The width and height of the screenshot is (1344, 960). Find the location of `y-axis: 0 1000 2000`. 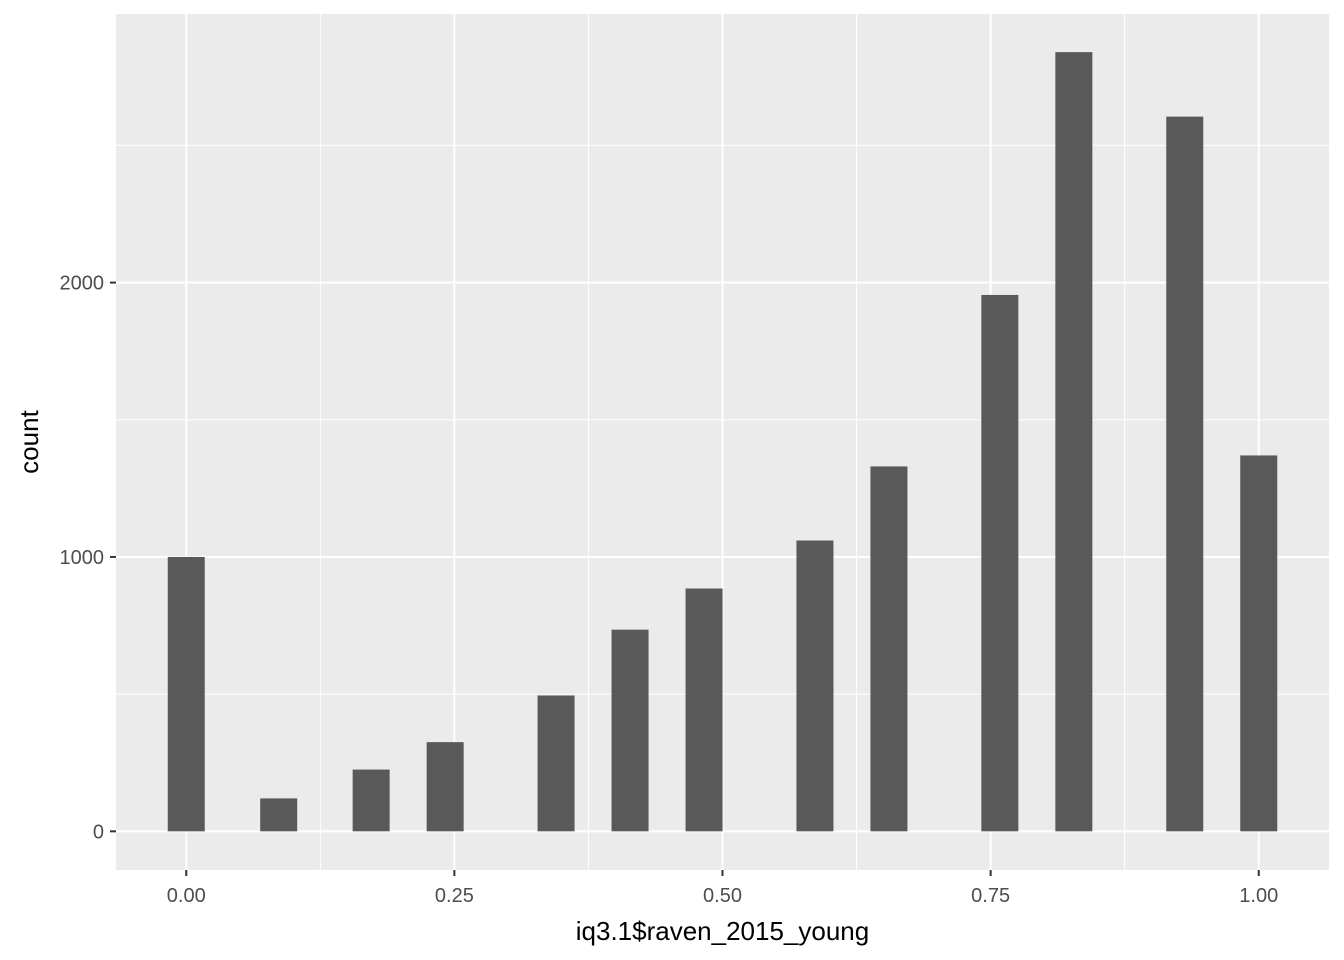

y-axis: 0 1000 2000 is located at coordinates (88, 558).